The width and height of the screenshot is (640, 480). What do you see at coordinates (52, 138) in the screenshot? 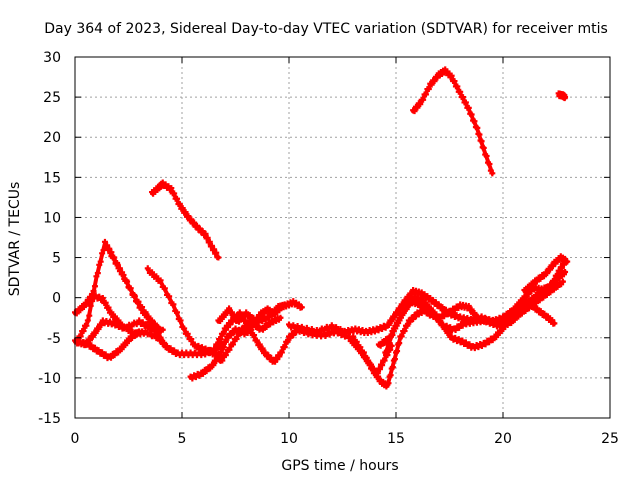
I see `y-tick-label: 20` at bounding box center [52, 138].